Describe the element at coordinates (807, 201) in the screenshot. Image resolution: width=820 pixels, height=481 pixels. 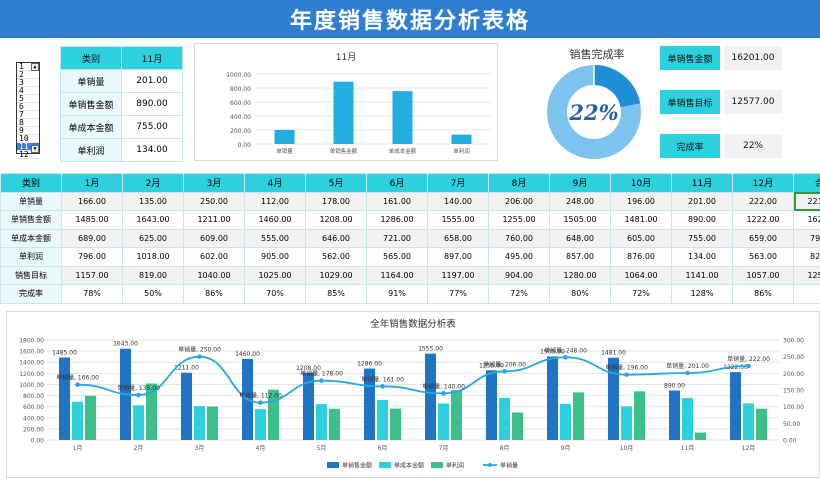
I see `table-cell: 2215.00` at that location.